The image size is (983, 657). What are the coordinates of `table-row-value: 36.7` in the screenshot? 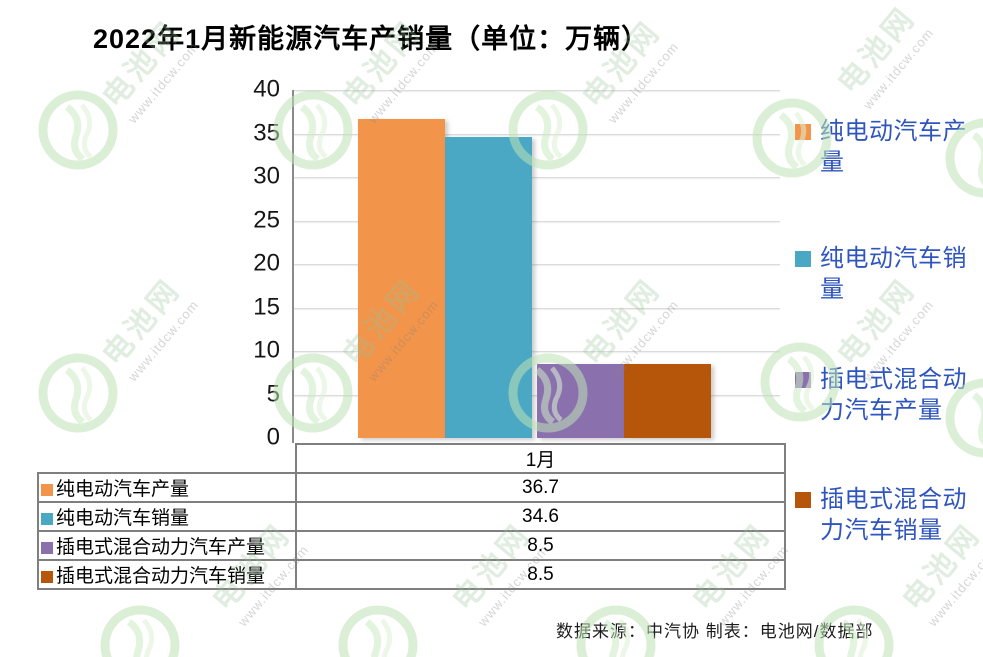 It's located at (540, 487).